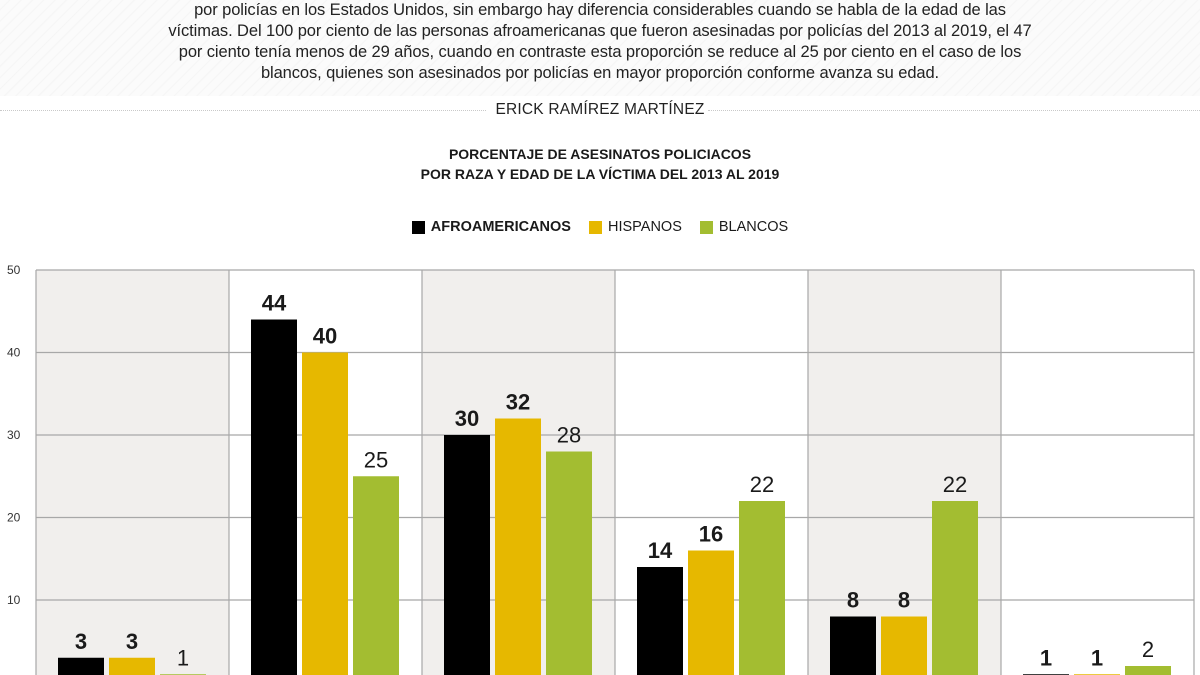 The image size is (1200, 675). What do you see at coordinates (243, 110) in the screenshot?
I see `divider-left` at bounding box center [243, 110].